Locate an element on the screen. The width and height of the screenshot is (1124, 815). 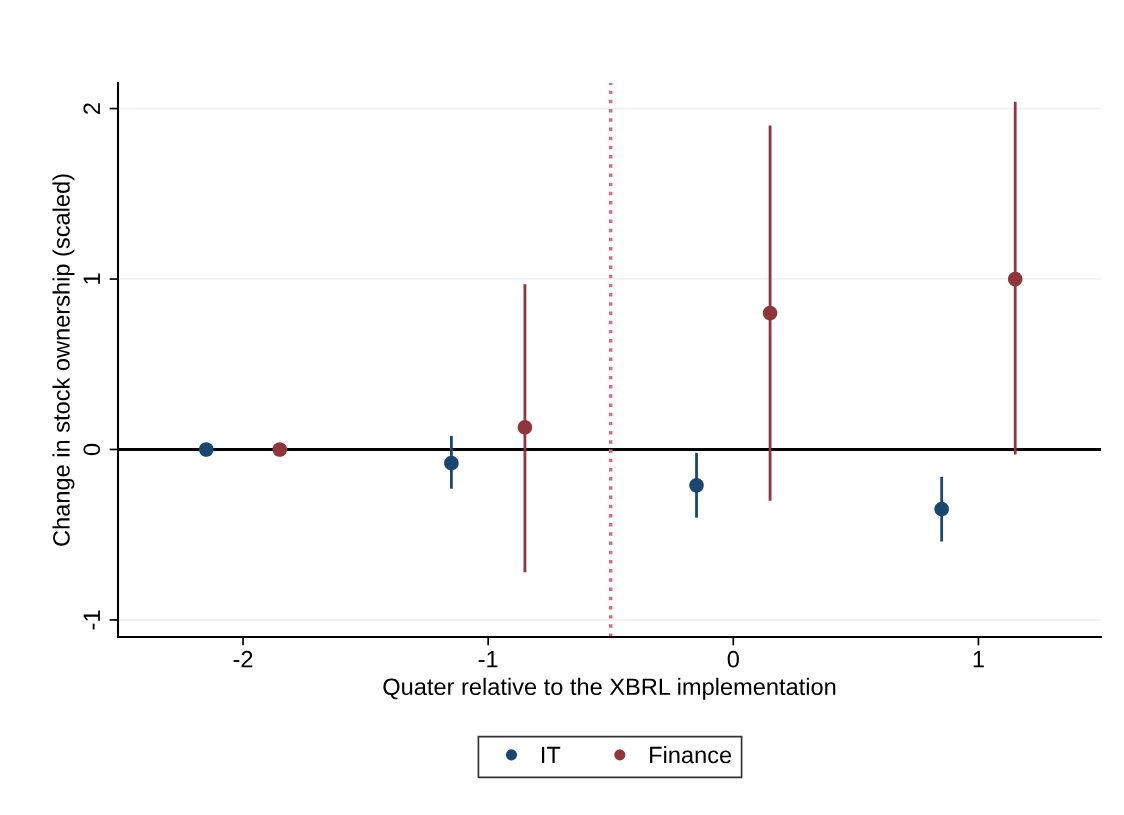
x-tick-label: -2 is located at coordinates (243, 659).